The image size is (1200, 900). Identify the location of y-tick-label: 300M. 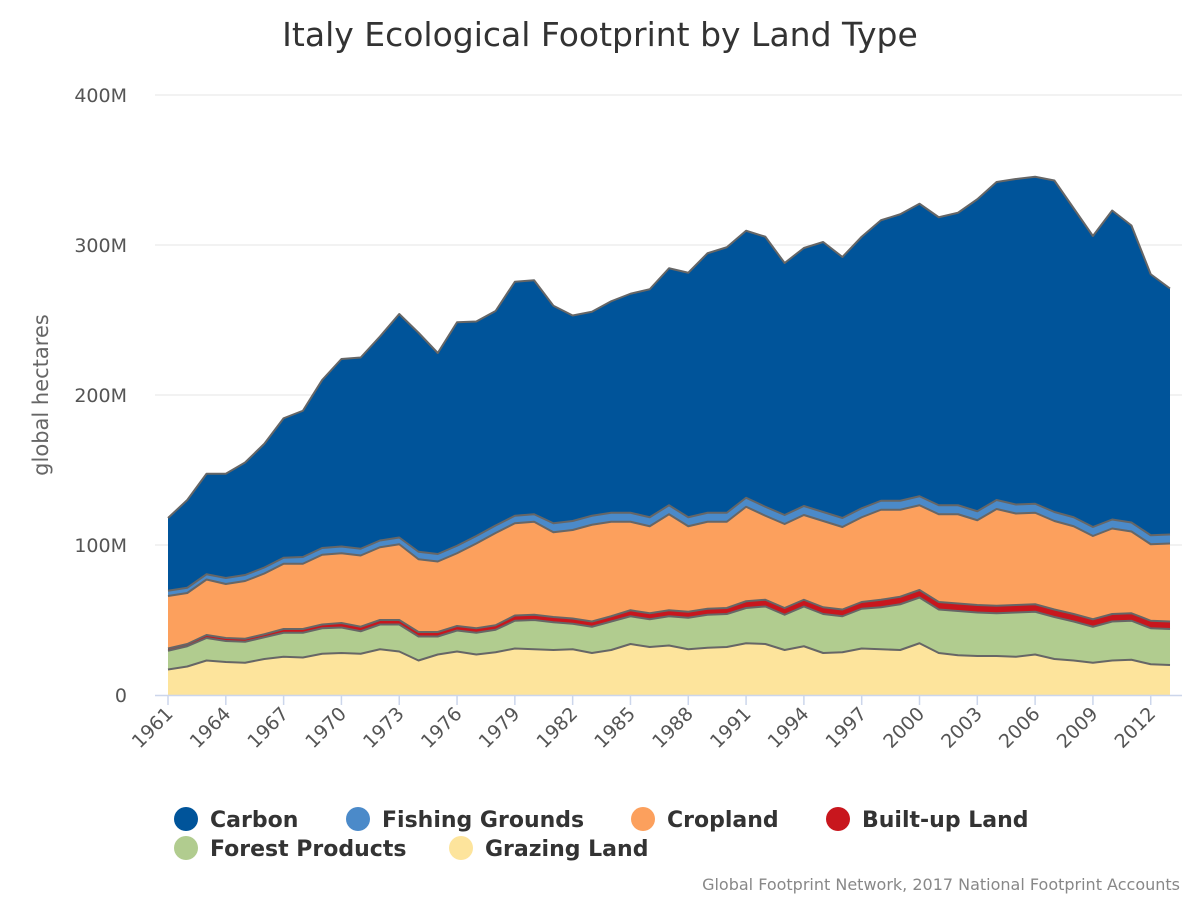
(100, 246).